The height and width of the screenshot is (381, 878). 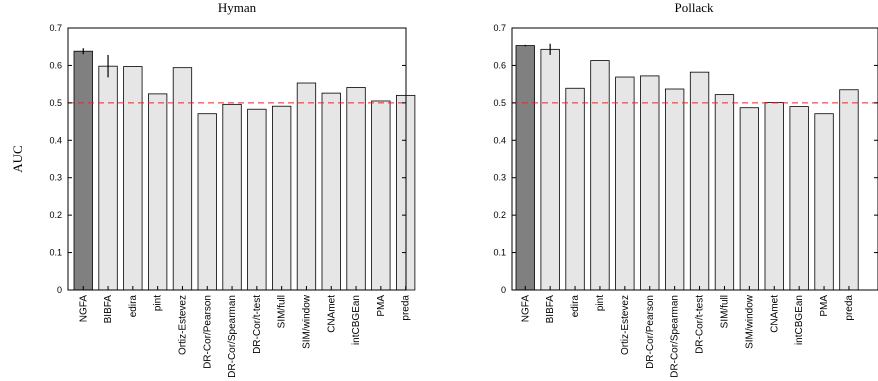 What do you see at coordinates (237, 7) in the screenshot?
I see `chart-title-hyman: Hyman` at bounding box center [237, 7].